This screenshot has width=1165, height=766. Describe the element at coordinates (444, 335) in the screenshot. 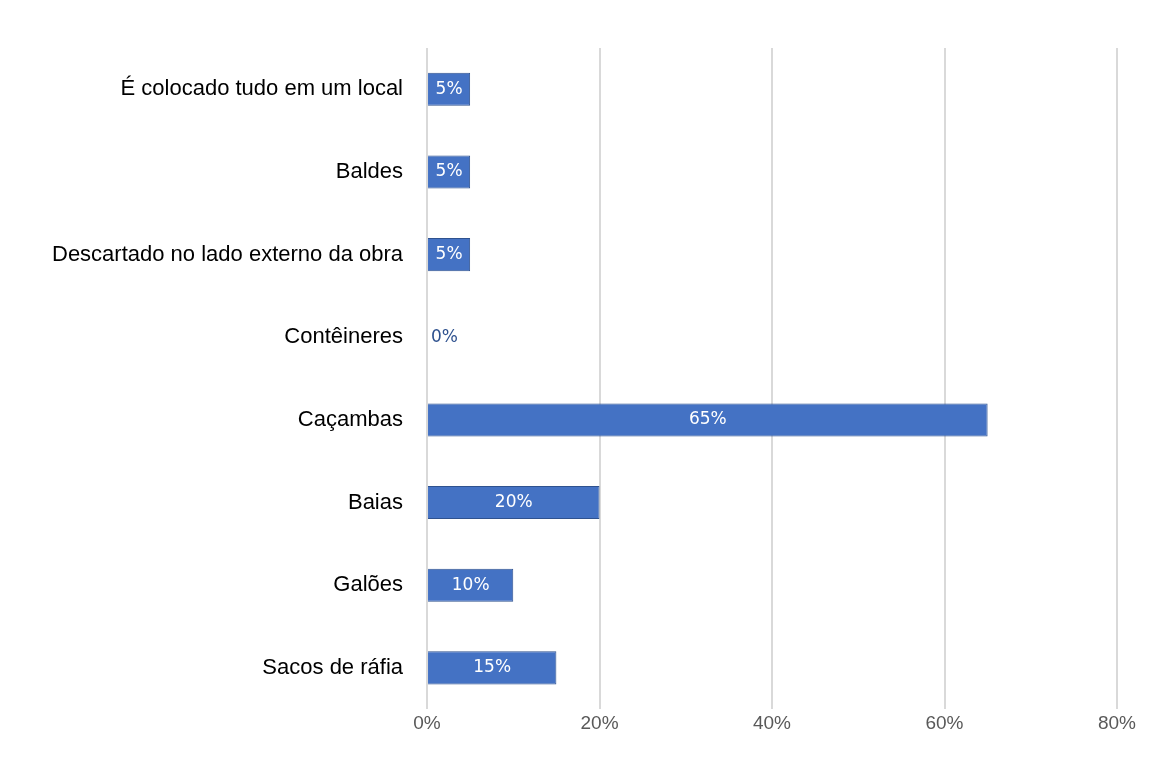

I see `data-label: 0%` at that location.